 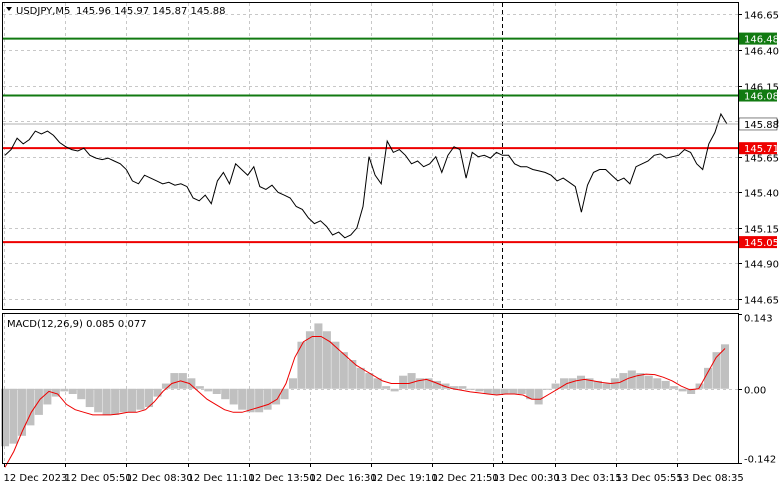 What do you see at coordinates (761, 88) in the screenshot?
I see `price-tick-label: 146.15` at bounding box center [761, 88].